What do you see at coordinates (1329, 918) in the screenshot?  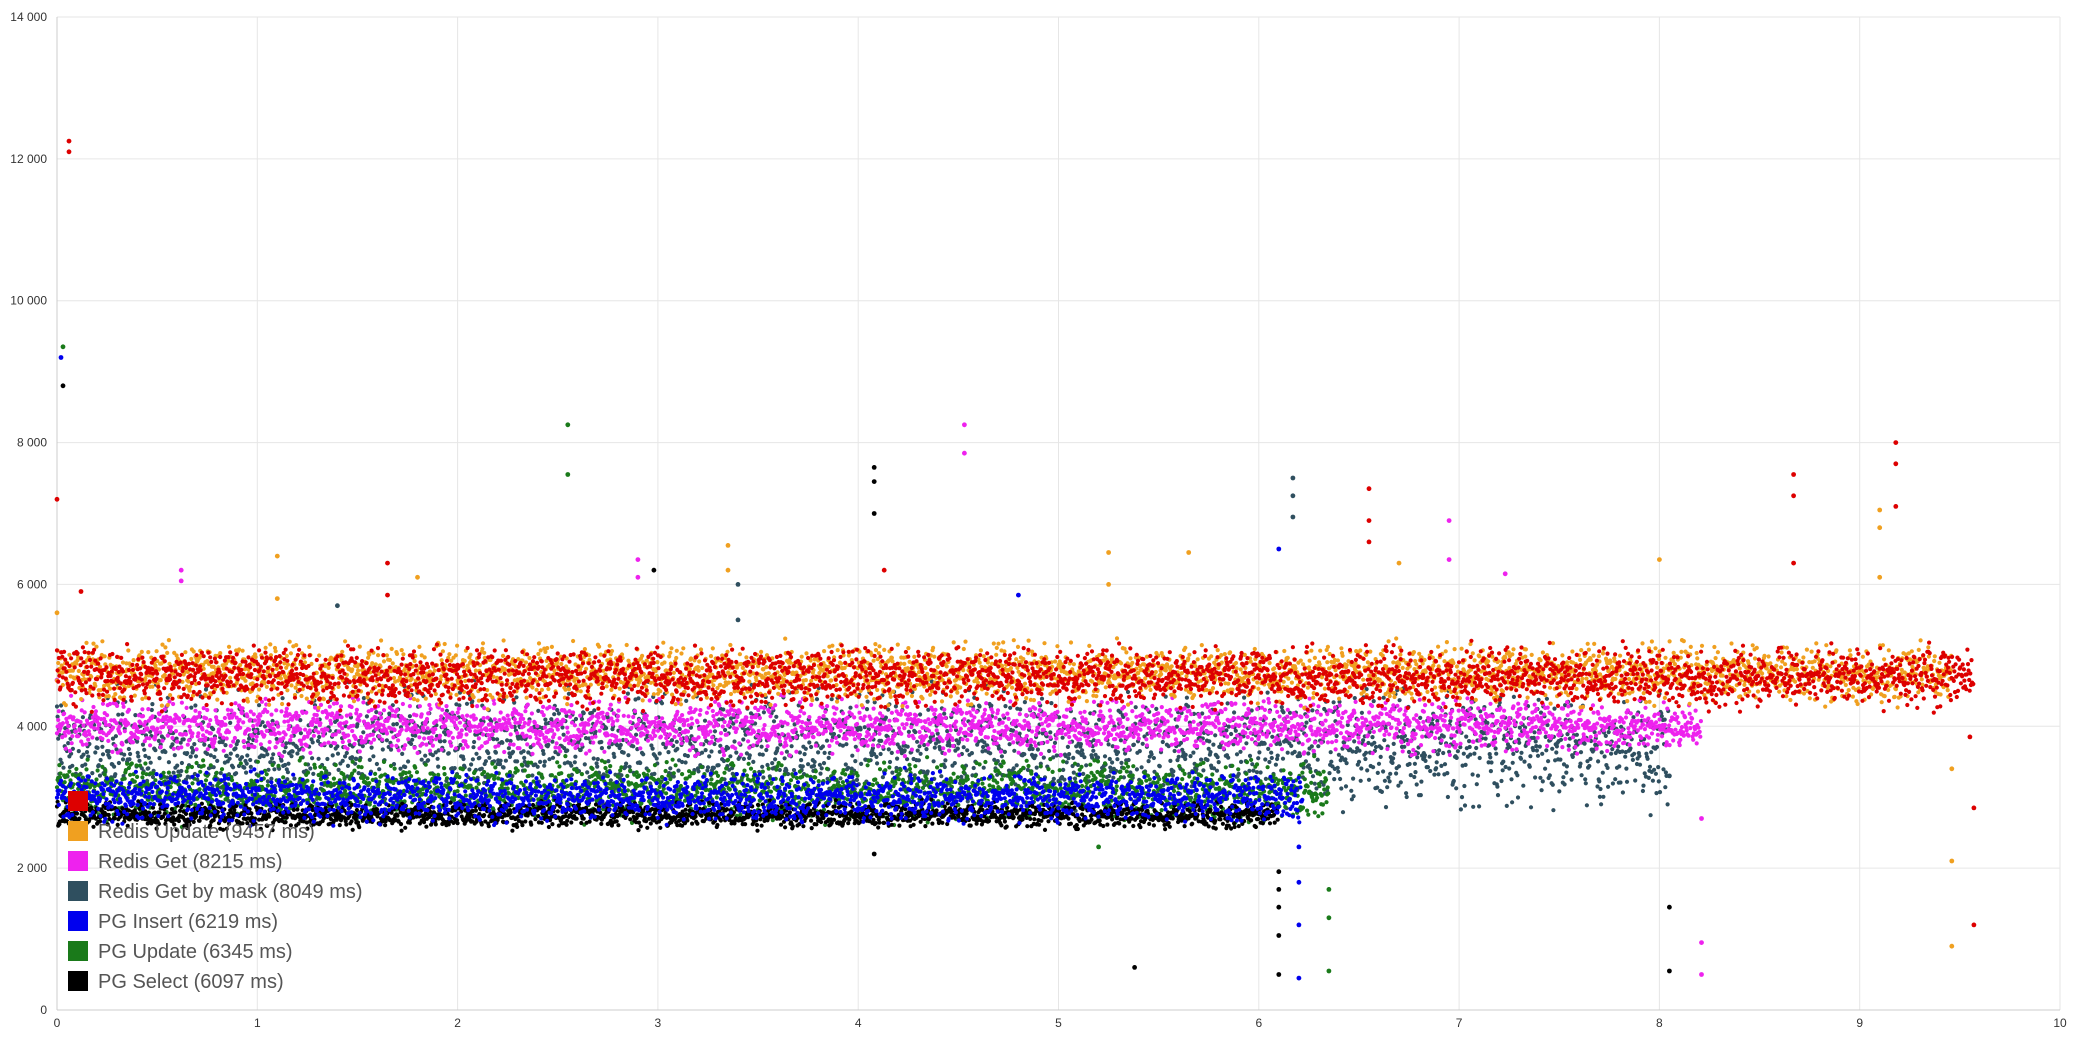 I see `outlier-point` at bounding box center [1329, 918].